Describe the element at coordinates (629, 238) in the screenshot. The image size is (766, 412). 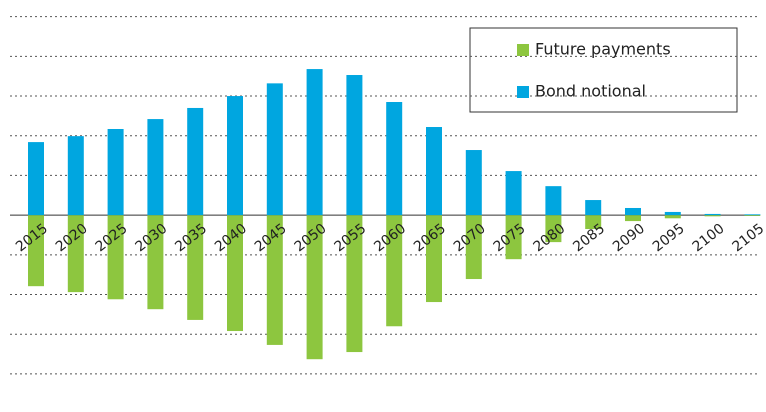
I see `x-tick-label: 2090` at that location.